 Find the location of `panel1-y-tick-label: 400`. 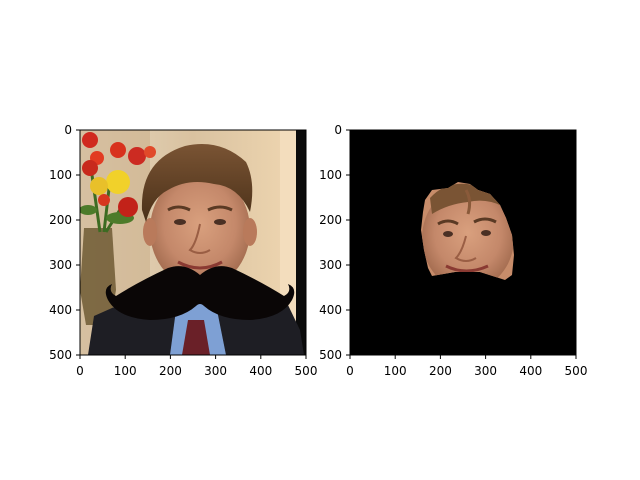

panel1-y-tick-label: 400 is located at coordinates (60, 310).